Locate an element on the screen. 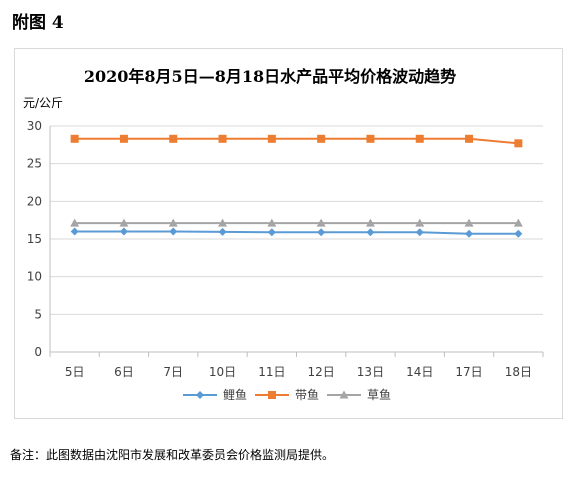  y-axis-unit-label: 元/公斤 is located at coordinates (43, 103).